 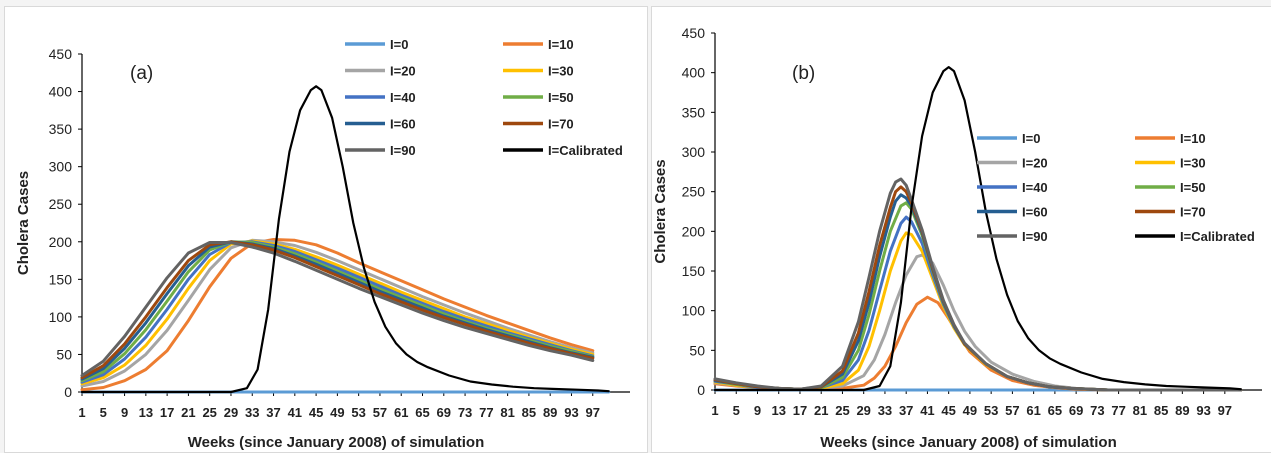 What do you see at coordinates (380, 412) in the screenshot?
I see `x-tick-label: 57` at bounding box center [380, 412].